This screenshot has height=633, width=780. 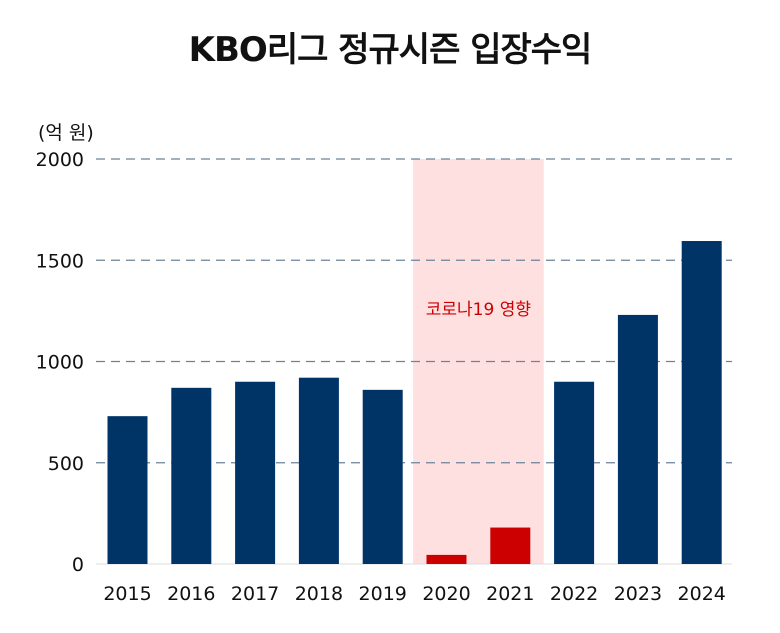 I want to click on bar-2019, so click(x=382, y=476).